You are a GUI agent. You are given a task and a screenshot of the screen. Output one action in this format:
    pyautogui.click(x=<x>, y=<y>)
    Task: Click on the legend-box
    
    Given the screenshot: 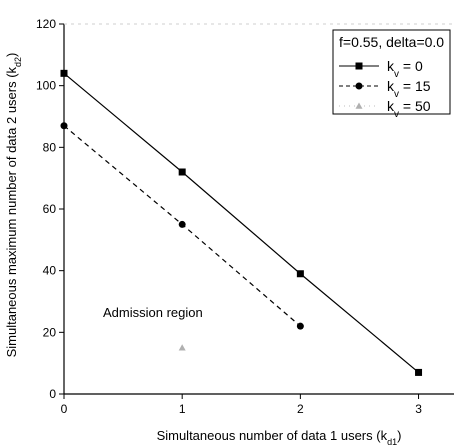 What is the action you would take?
    pyautogui.click(x=391, y=72)
    